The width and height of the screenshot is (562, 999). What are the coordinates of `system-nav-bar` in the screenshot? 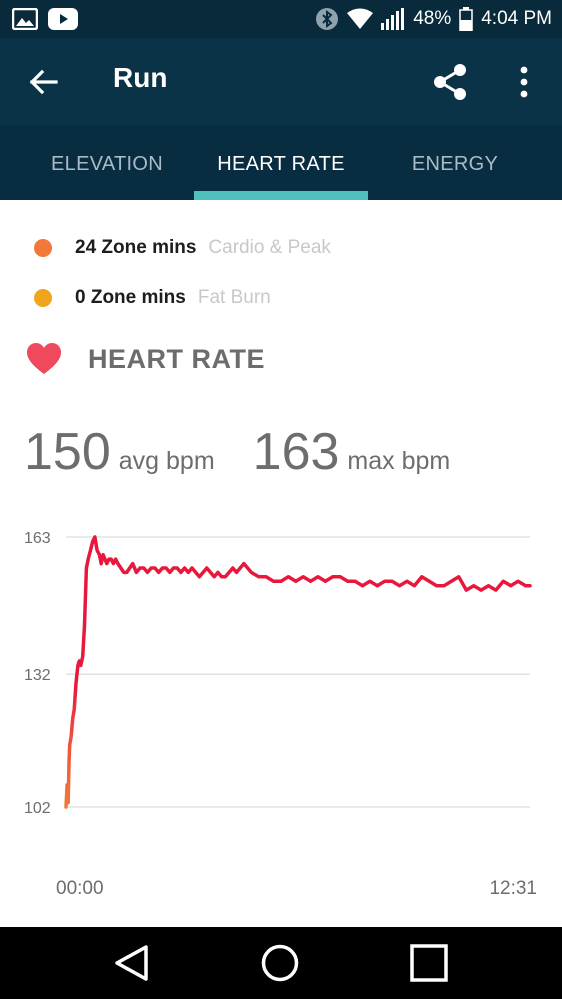 It's located at (281, 963).